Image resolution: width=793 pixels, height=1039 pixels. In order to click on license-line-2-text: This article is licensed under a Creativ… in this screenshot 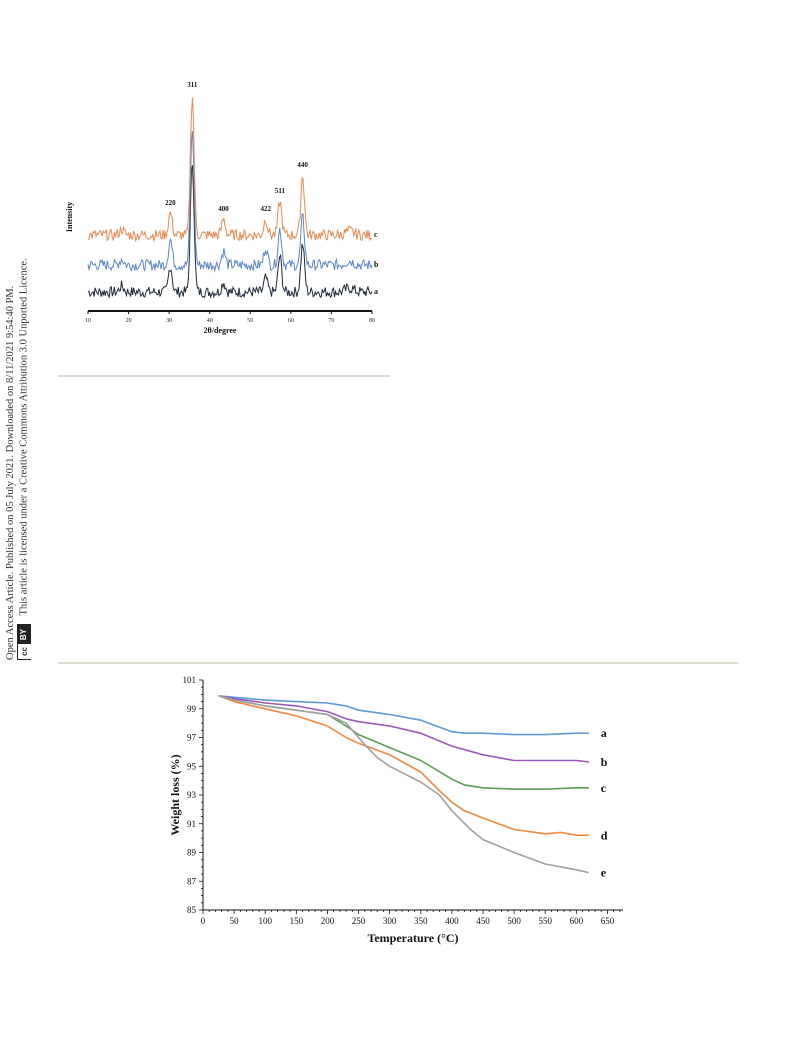, I will do `click(24, 437)`.